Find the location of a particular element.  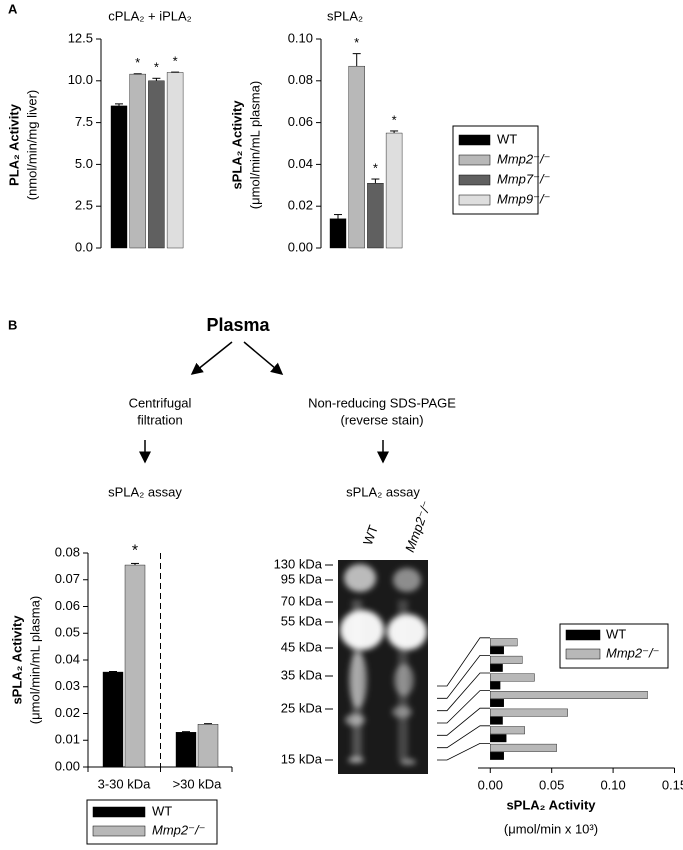

flow-step: Non-reducing SDS-PAGE is located at coordinates (382, 402).